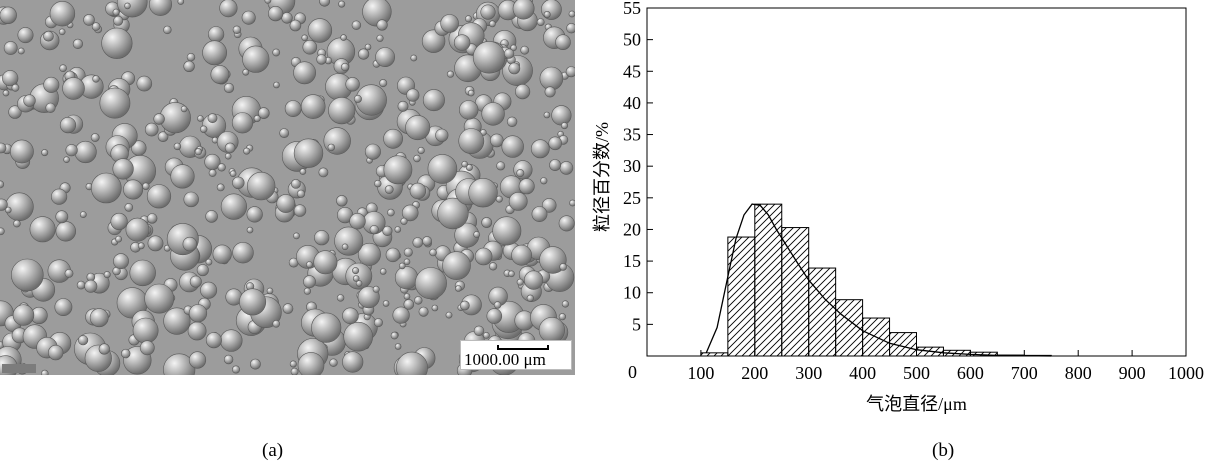 The width and height of the screenshot is (1208, 465). What do you see at coordinates (632, 9) in the screenshot?
I see `y-tick-label: 55` at bounding box center [632, 9].